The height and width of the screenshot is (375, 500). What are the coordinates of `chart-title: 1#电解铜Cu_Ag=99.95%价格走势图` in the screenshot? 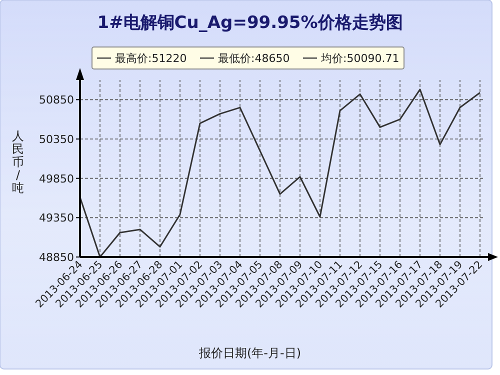 It's located at (250, 23).